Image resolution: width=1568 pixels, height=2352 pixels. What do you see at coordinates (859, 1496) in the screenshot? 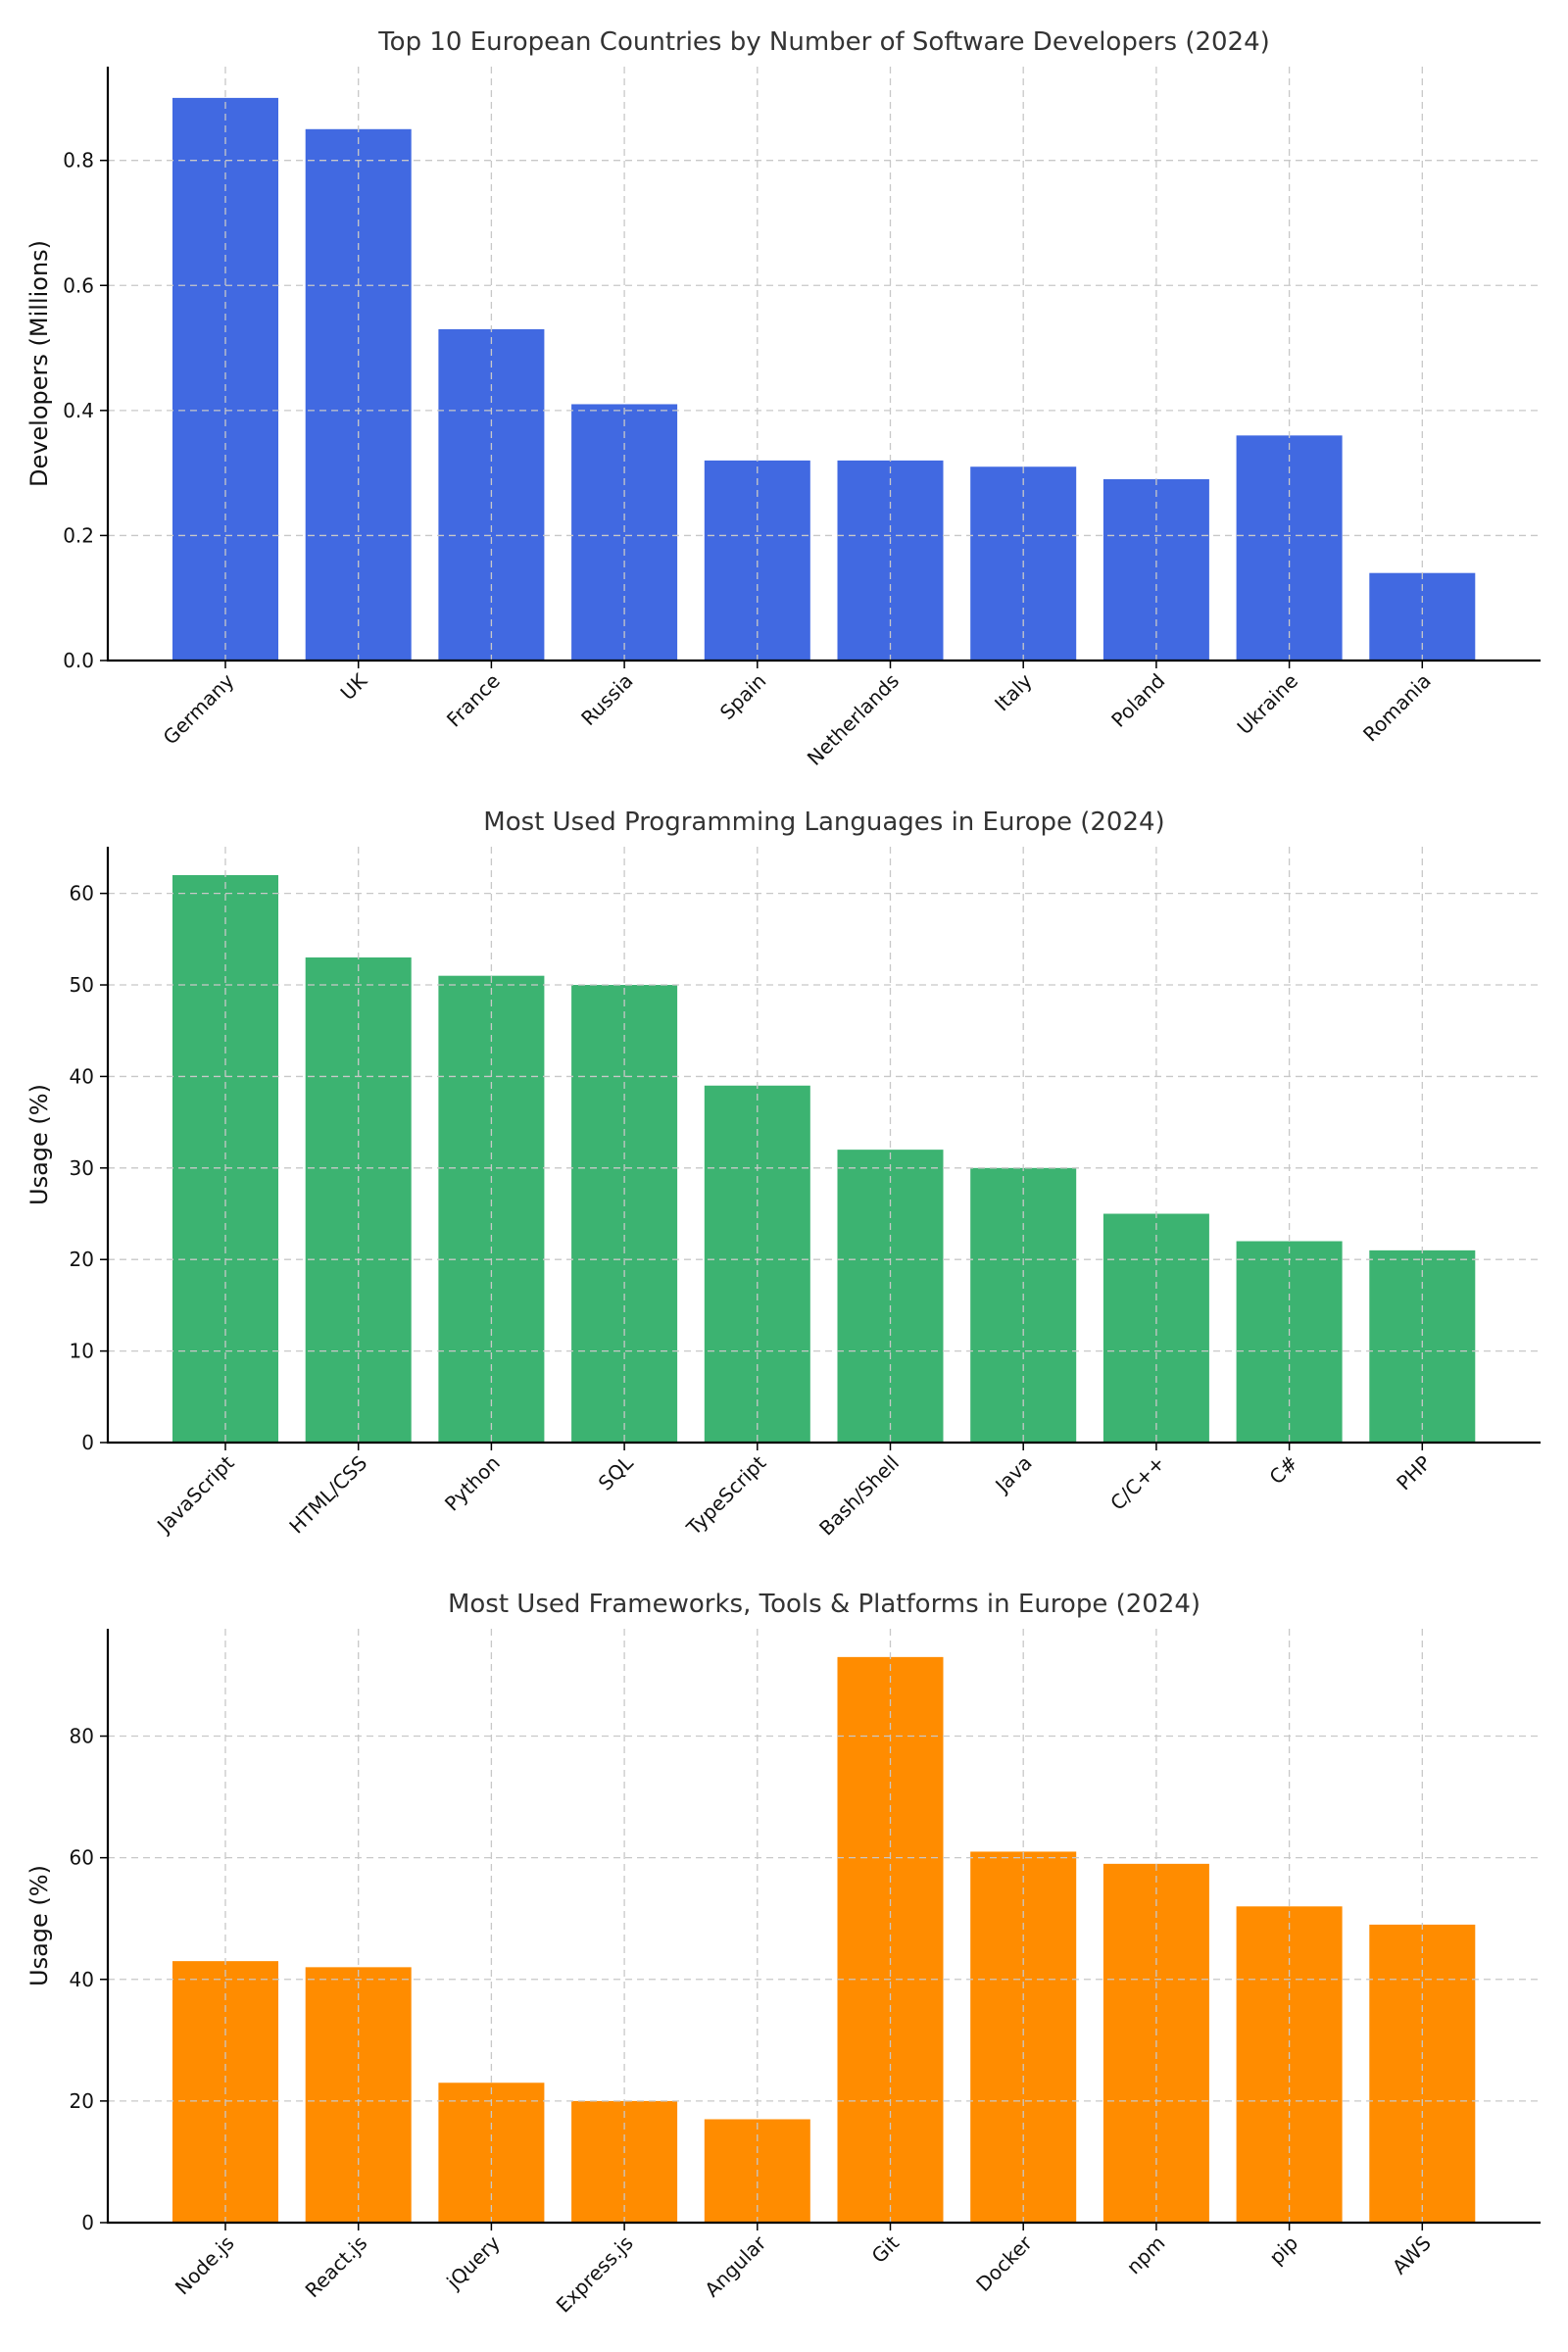
I see `x-tick-label: Bash/Shell` at bounding box center [859, 1496].